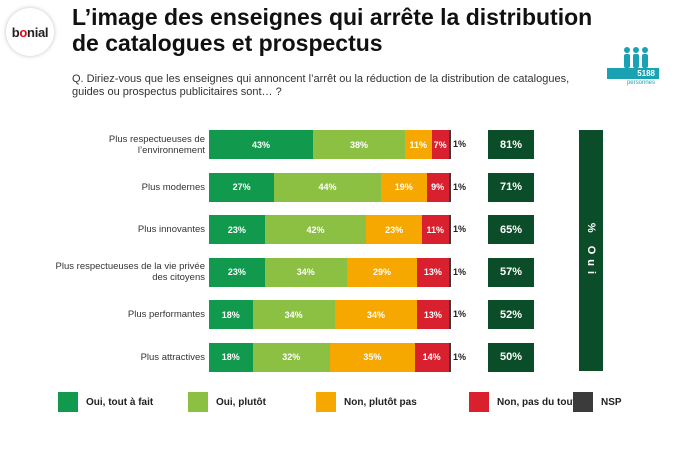  What do you see at coordinates (403, 187) in the screenshot?
I see `bar-segment: 19%` at bounding box center [403, 187].